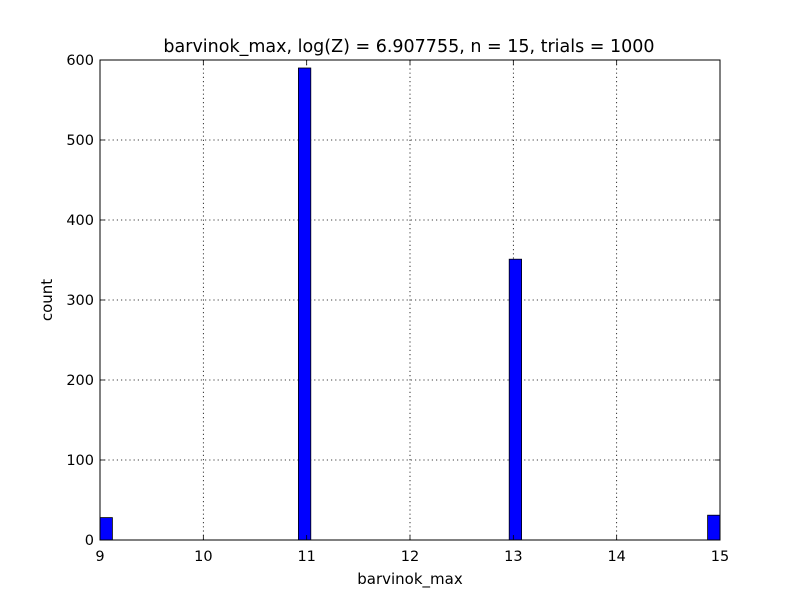 Image resolution: width=800 pixels, height=605 pixels. I want to click on y-axis-label: count, so click(47, 300).